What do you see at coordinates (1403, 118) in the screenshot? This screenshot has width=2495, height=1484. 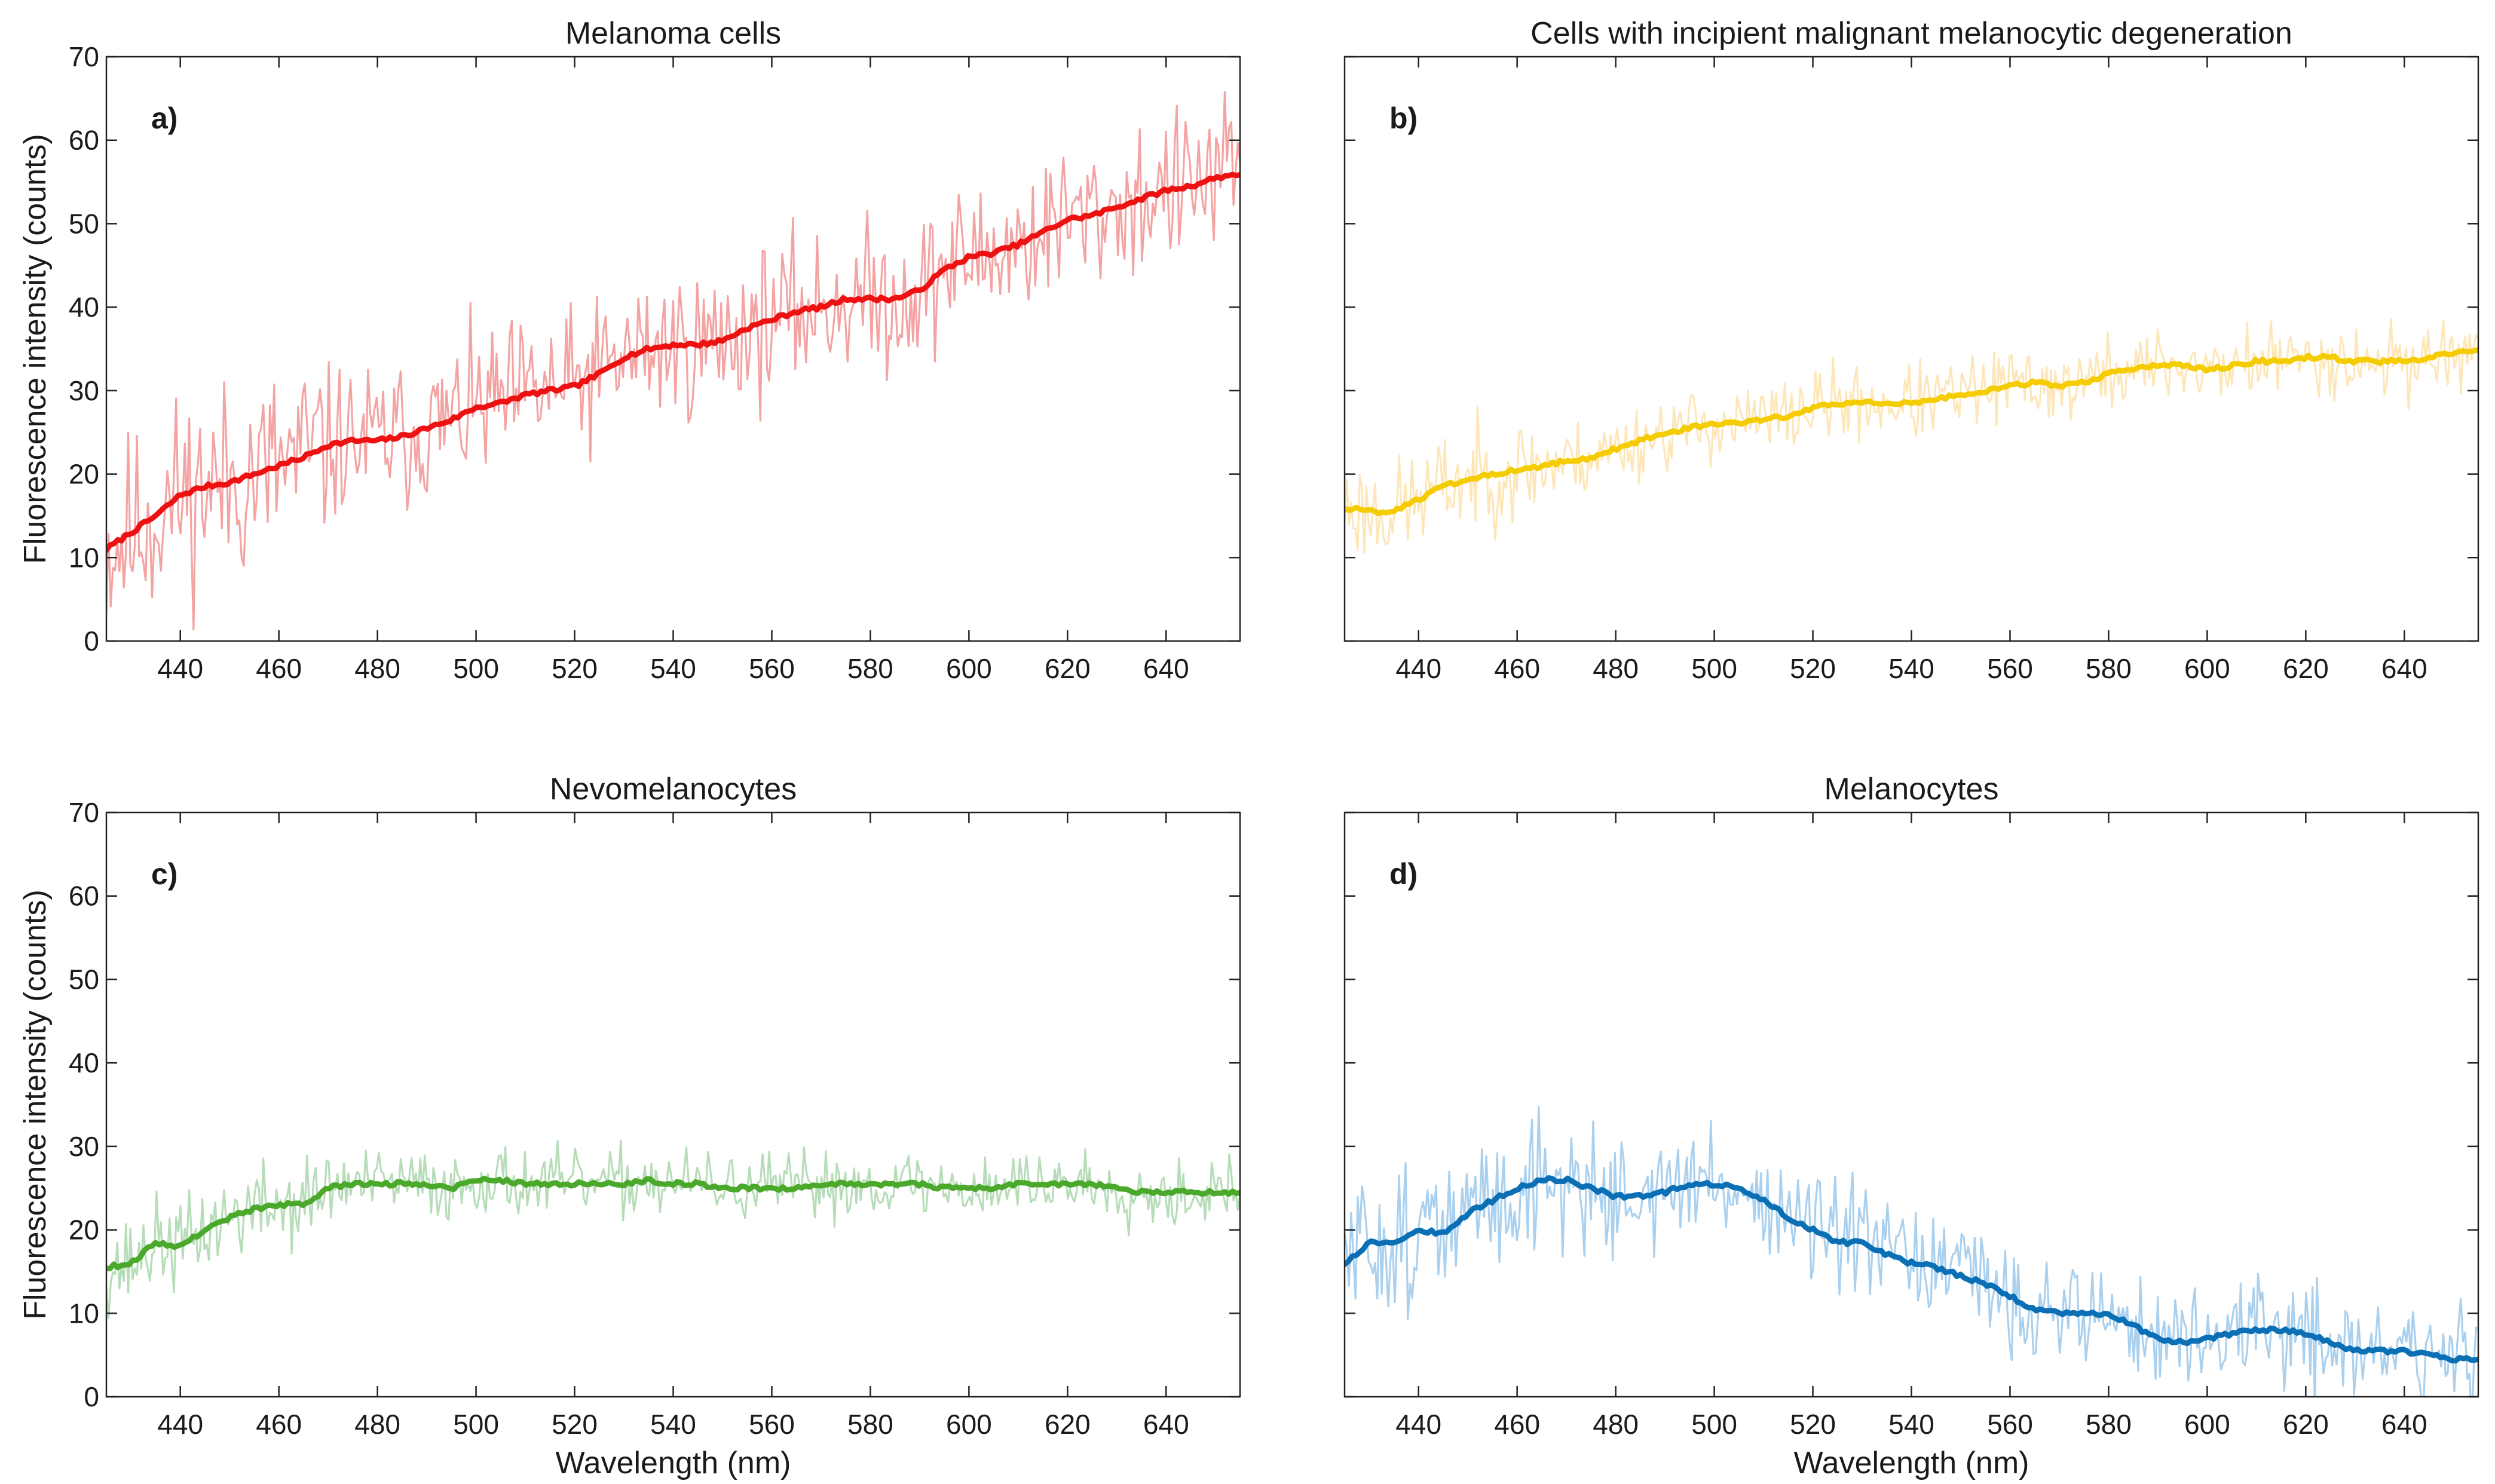 I see `panel-label: b)` at bounding box center [1403, 118].